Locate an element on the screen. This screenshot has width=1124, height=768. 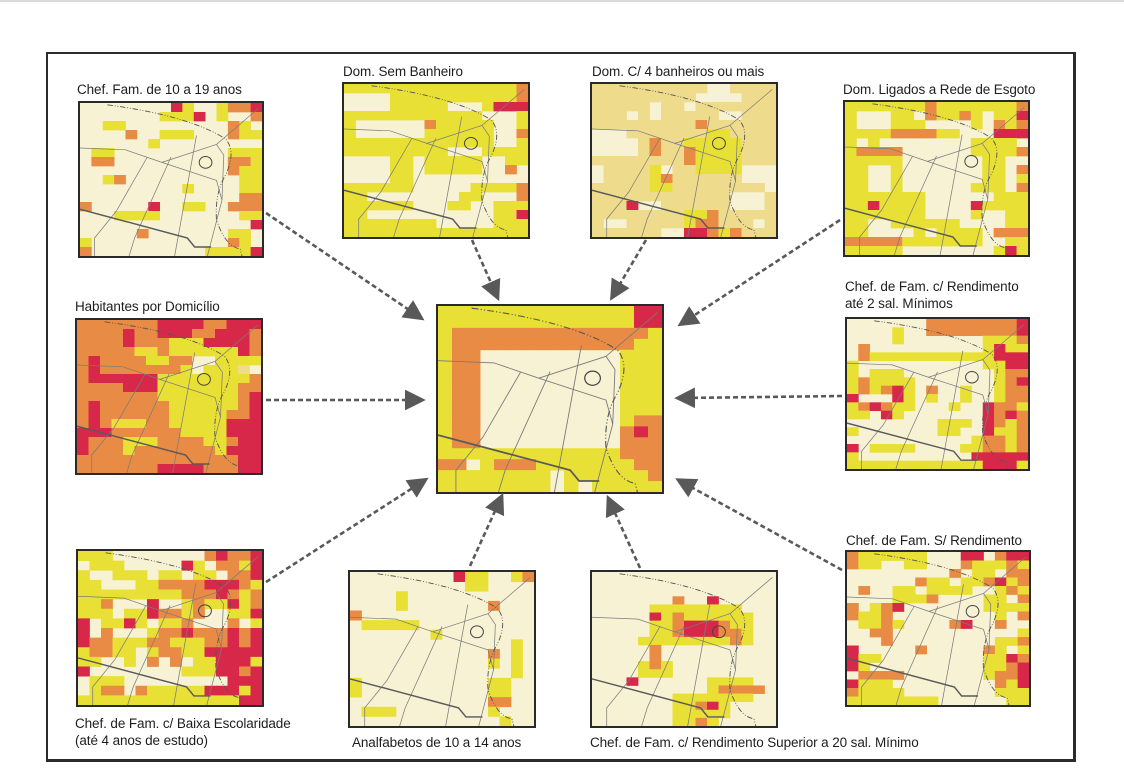
label-analfabetos-10-14: Analfabetos de 10 a 14 anos is located at coordinates (437, 742).